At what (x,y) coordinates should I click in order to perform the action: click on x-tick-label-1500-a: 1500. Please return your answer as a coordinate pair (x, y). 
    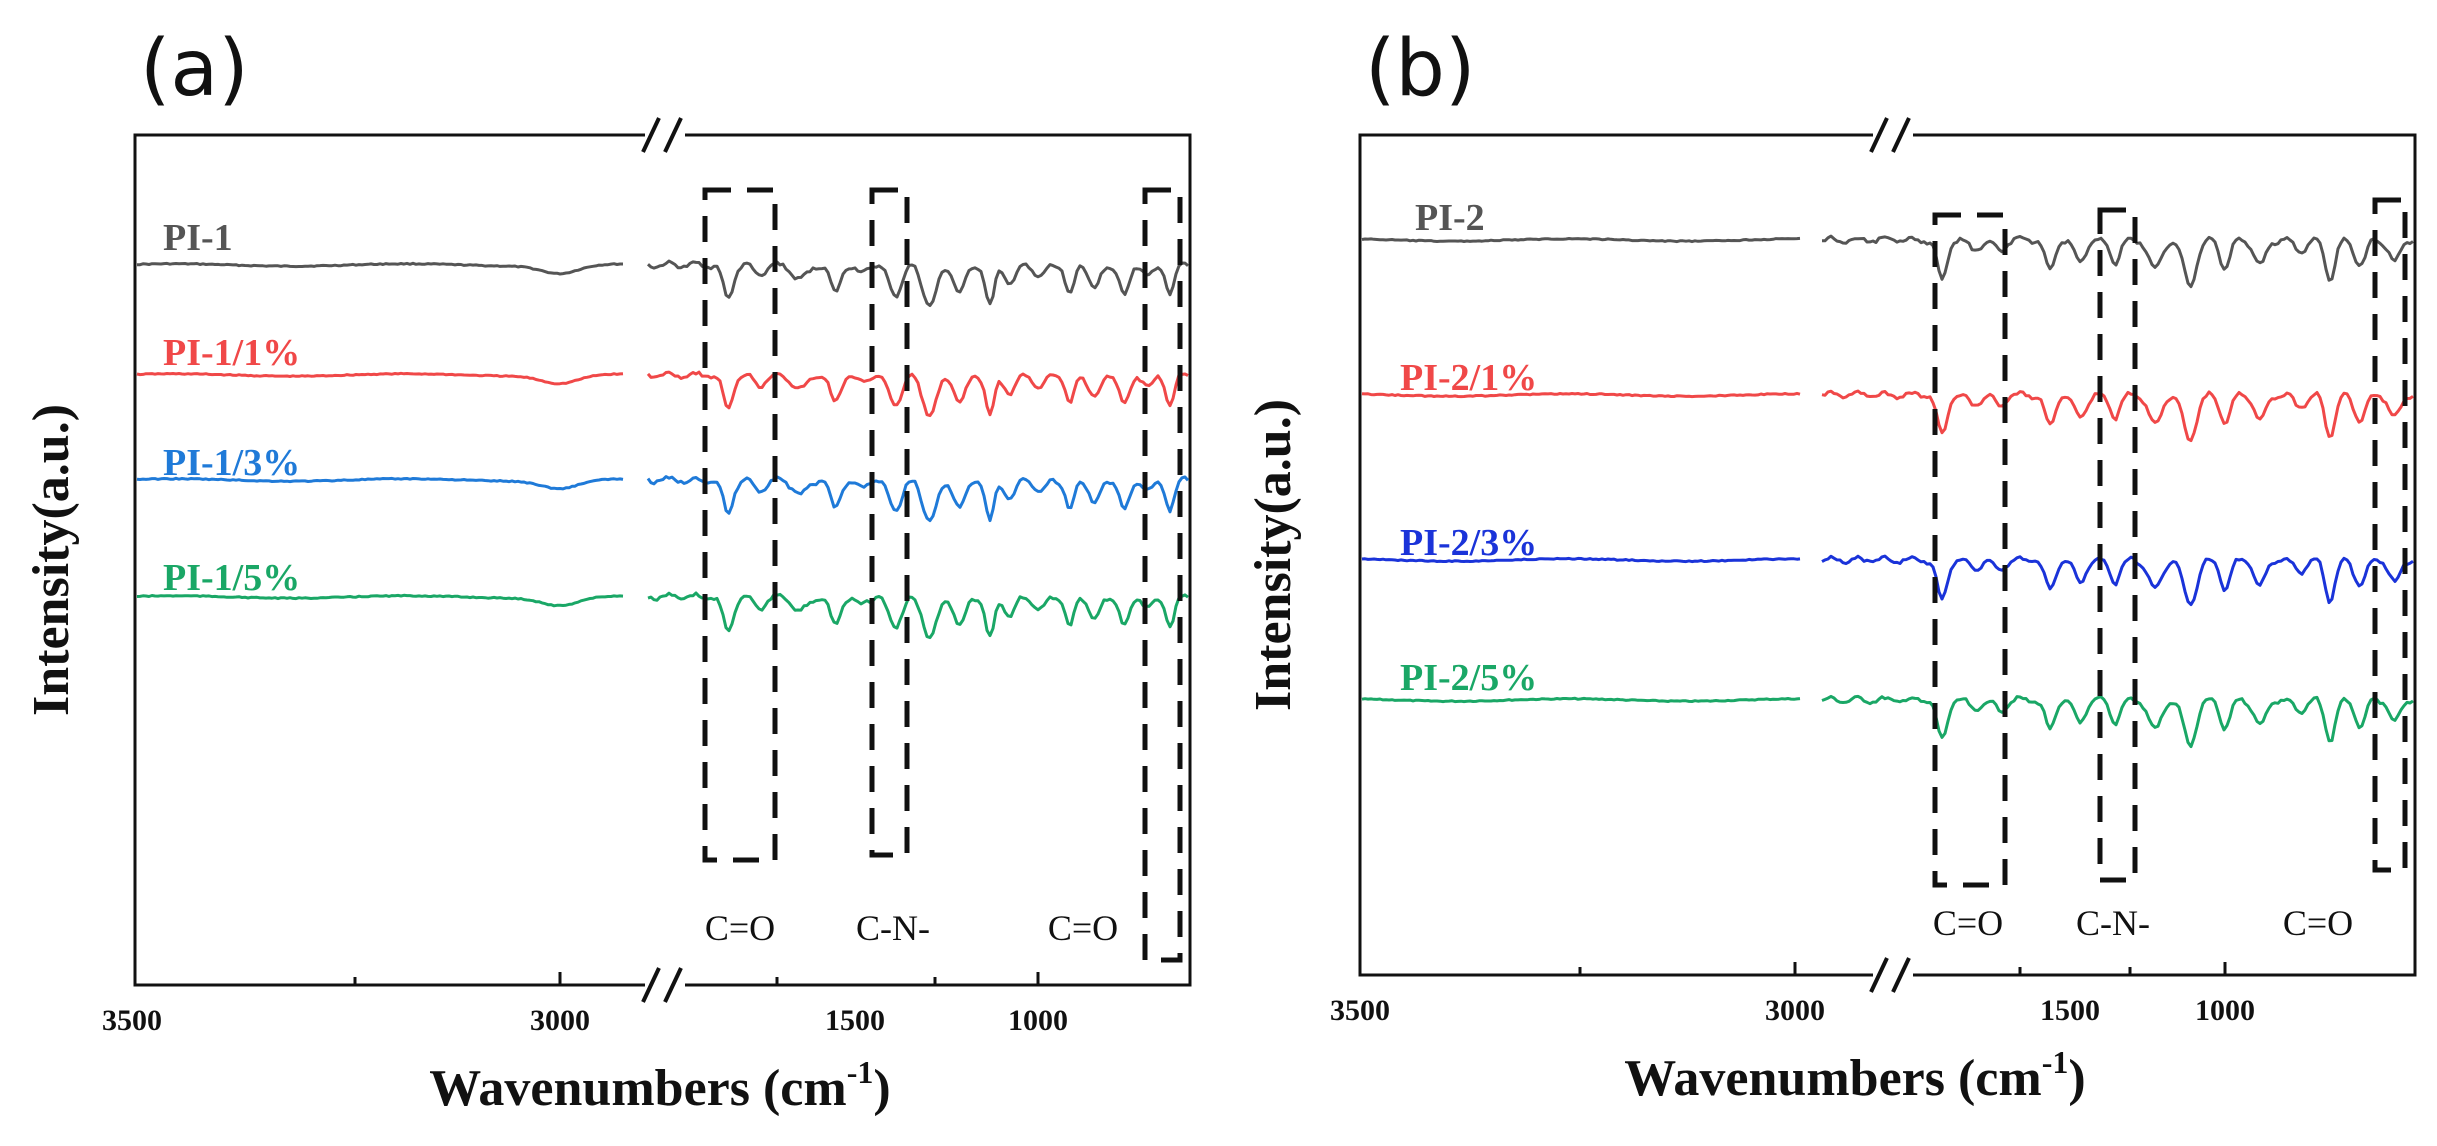
    Looking at the image, I should click on (855, 1020).